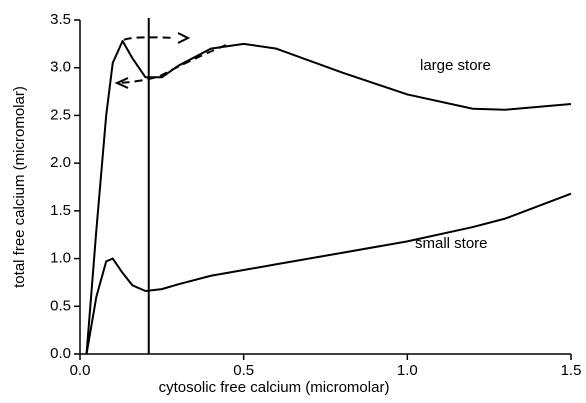 This screenshot has height=403, width=586. I want to click on series-label: large store, so click(455, 65).